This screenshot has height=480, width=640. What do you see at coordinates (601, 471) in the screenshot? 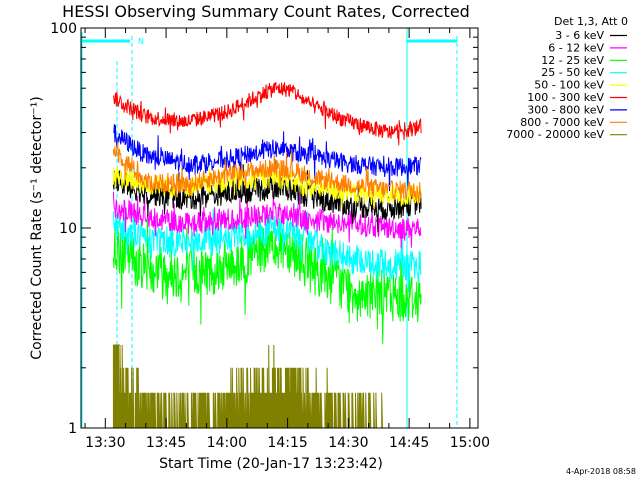
I see `timestamp-label: 4-Apr-2018 08:58` at bounding box center [601, 471].